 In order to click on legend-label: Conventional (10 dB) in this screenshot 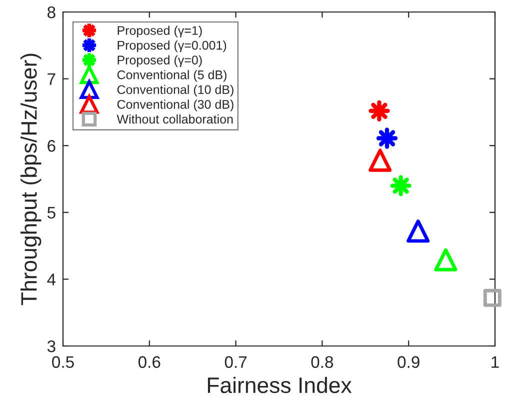, I will do `click(175, 90)`.